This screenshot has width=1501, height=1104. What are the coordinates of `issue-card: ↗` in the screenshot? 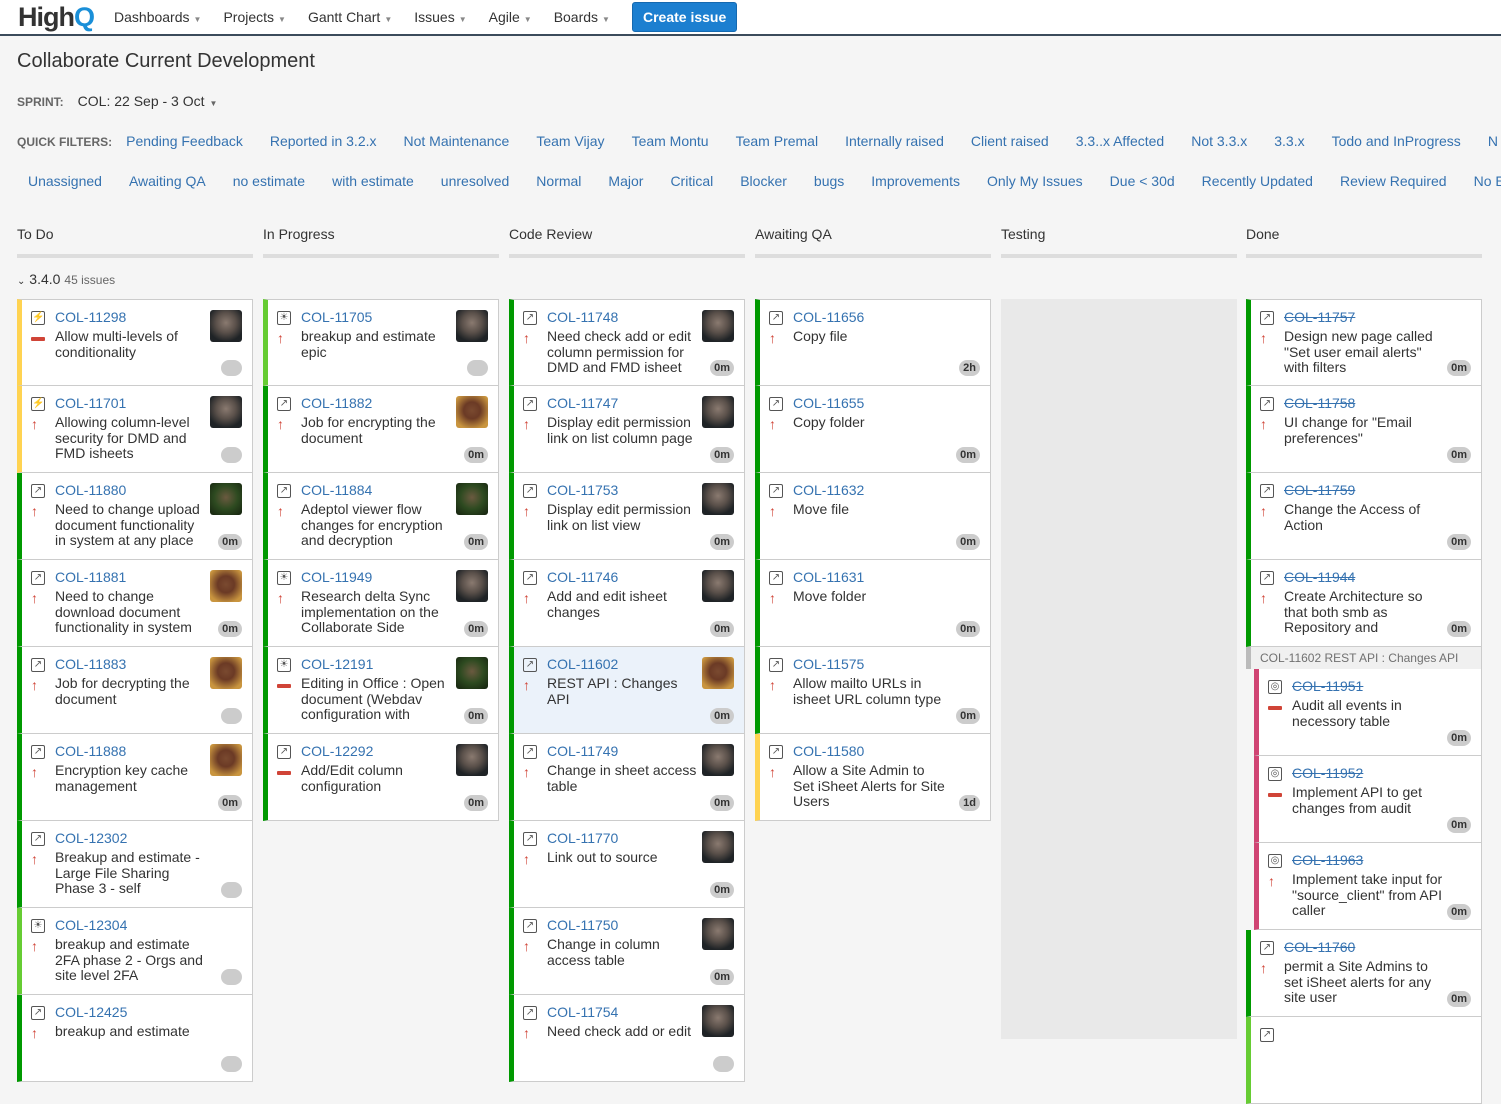 It's located at (1364, 1060).